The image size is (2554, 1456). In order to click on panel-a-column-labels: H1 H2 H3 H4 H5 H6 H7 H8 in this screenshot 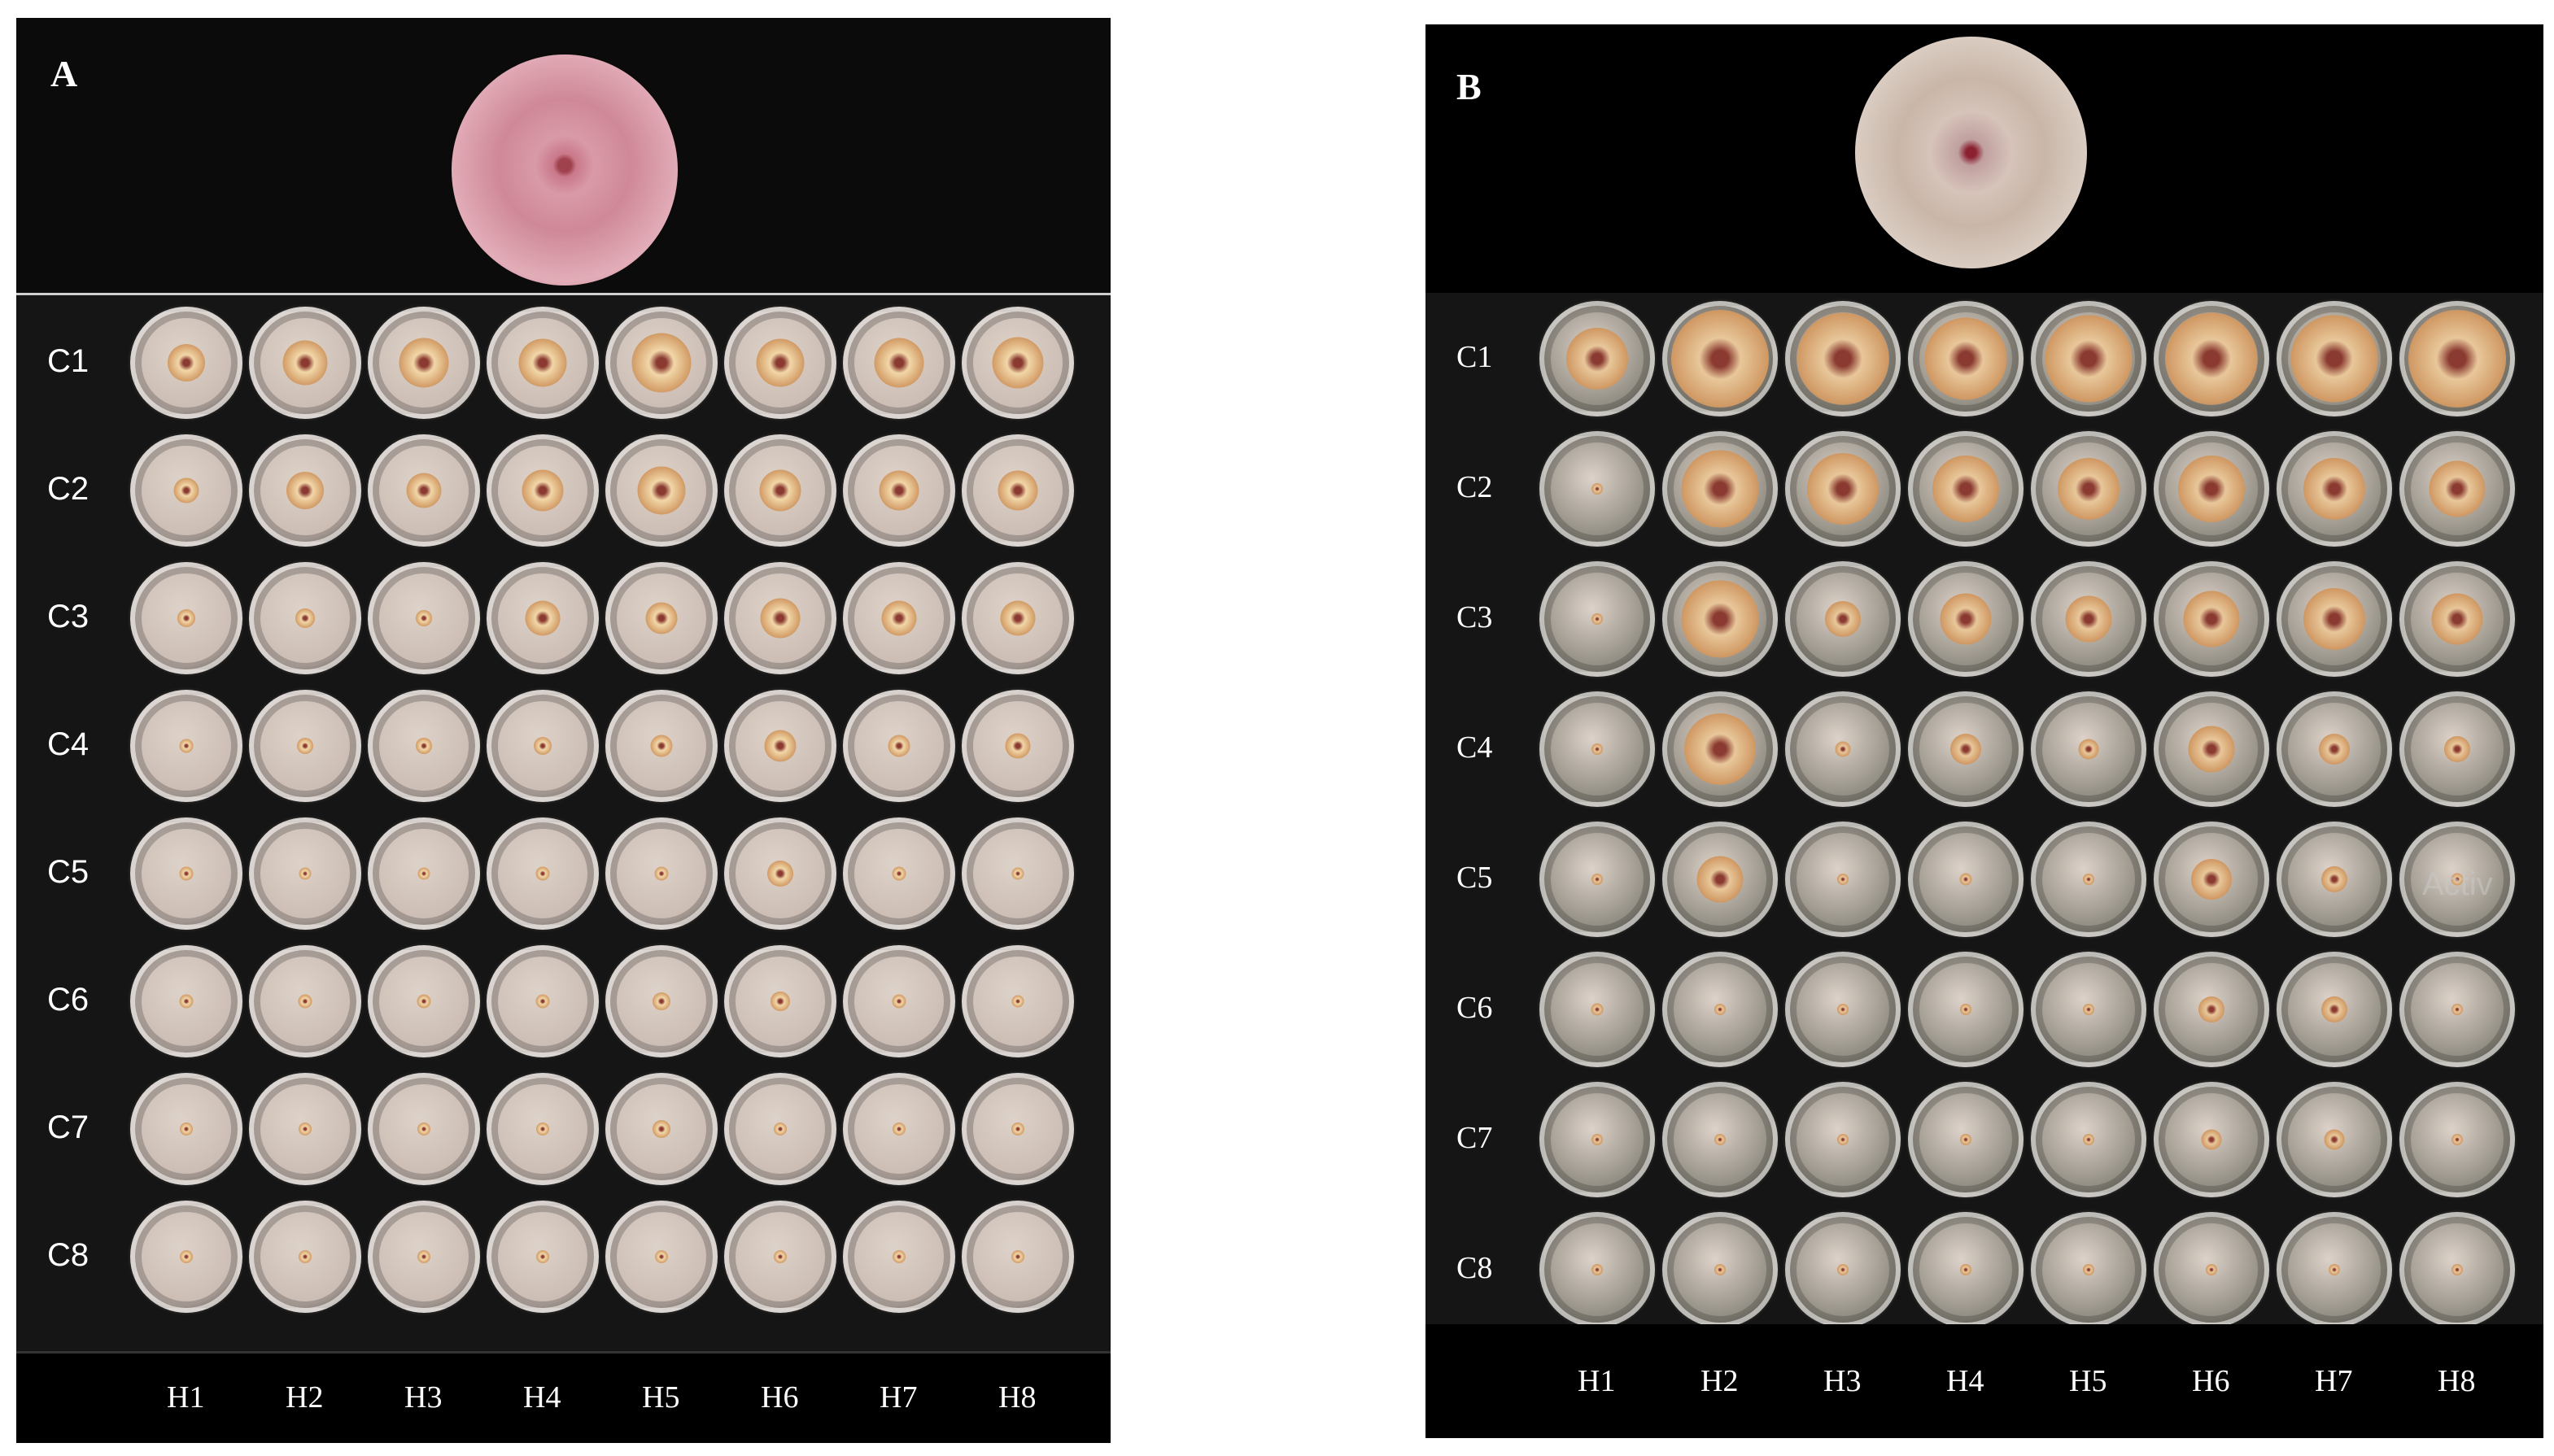, I will do `click(563, 1397)`.